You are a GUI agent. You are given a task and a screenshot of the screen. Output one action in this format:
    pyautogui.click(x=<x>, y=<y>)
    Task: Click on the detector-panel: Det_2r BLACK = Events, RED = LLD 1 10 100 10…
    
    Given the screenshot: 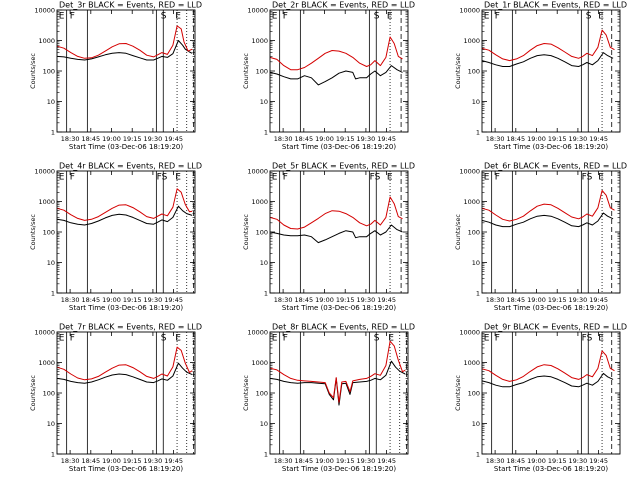 What is the action you would take?
    pyautogui.click(x=328, y=76)
    